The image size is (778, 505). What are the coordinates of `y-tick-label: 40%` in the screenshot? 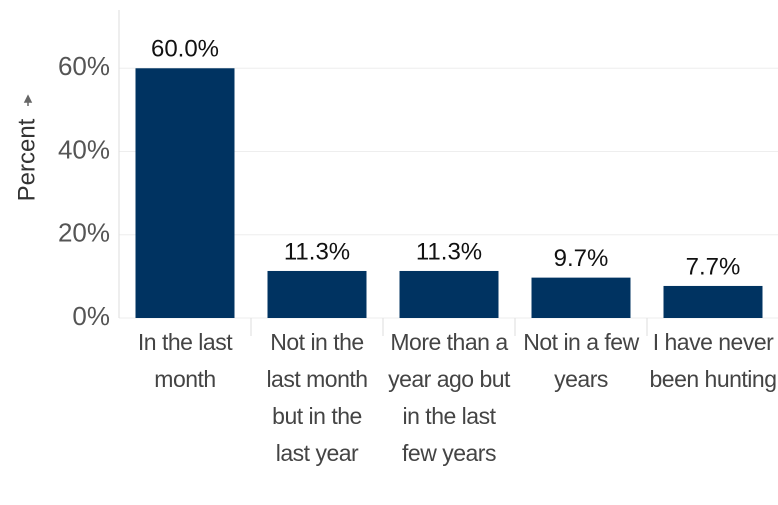 It's located at (84, 149).